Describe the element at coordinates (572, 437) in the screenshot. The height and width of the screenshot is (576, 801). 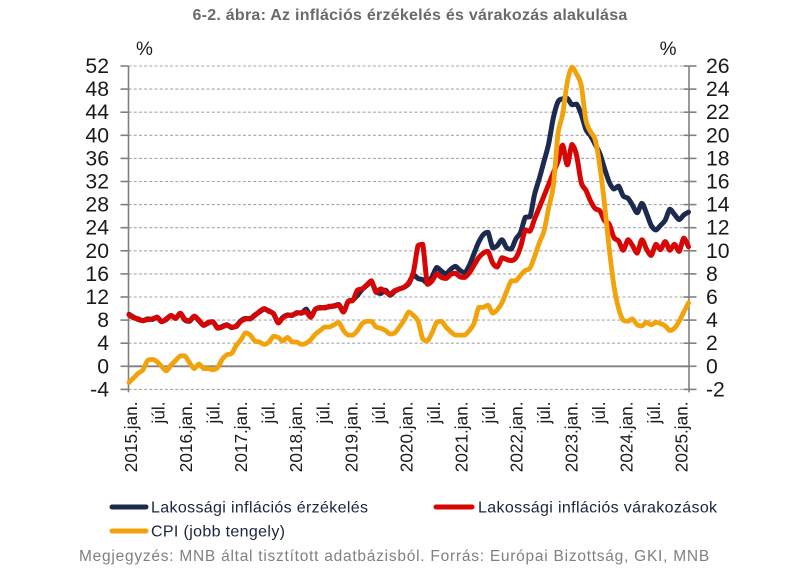
I see `svg-text: 2023.jan.` at that location.